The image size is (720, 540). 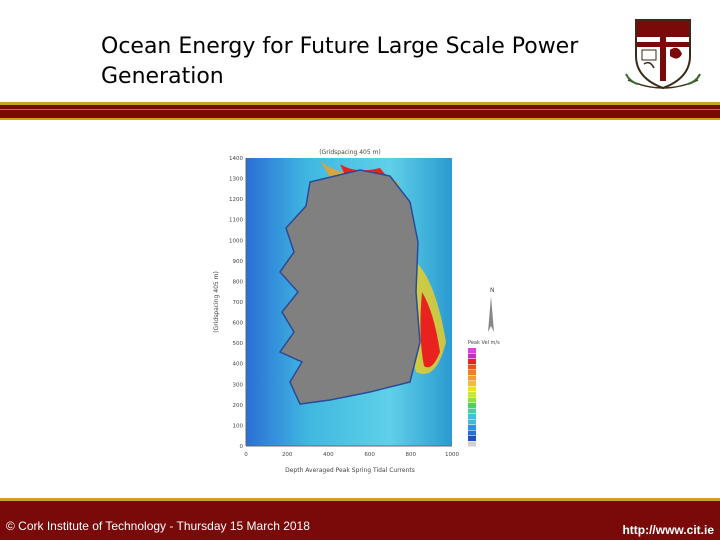 I want to click on x-tick-label: 600, so click(x=369, y=455).